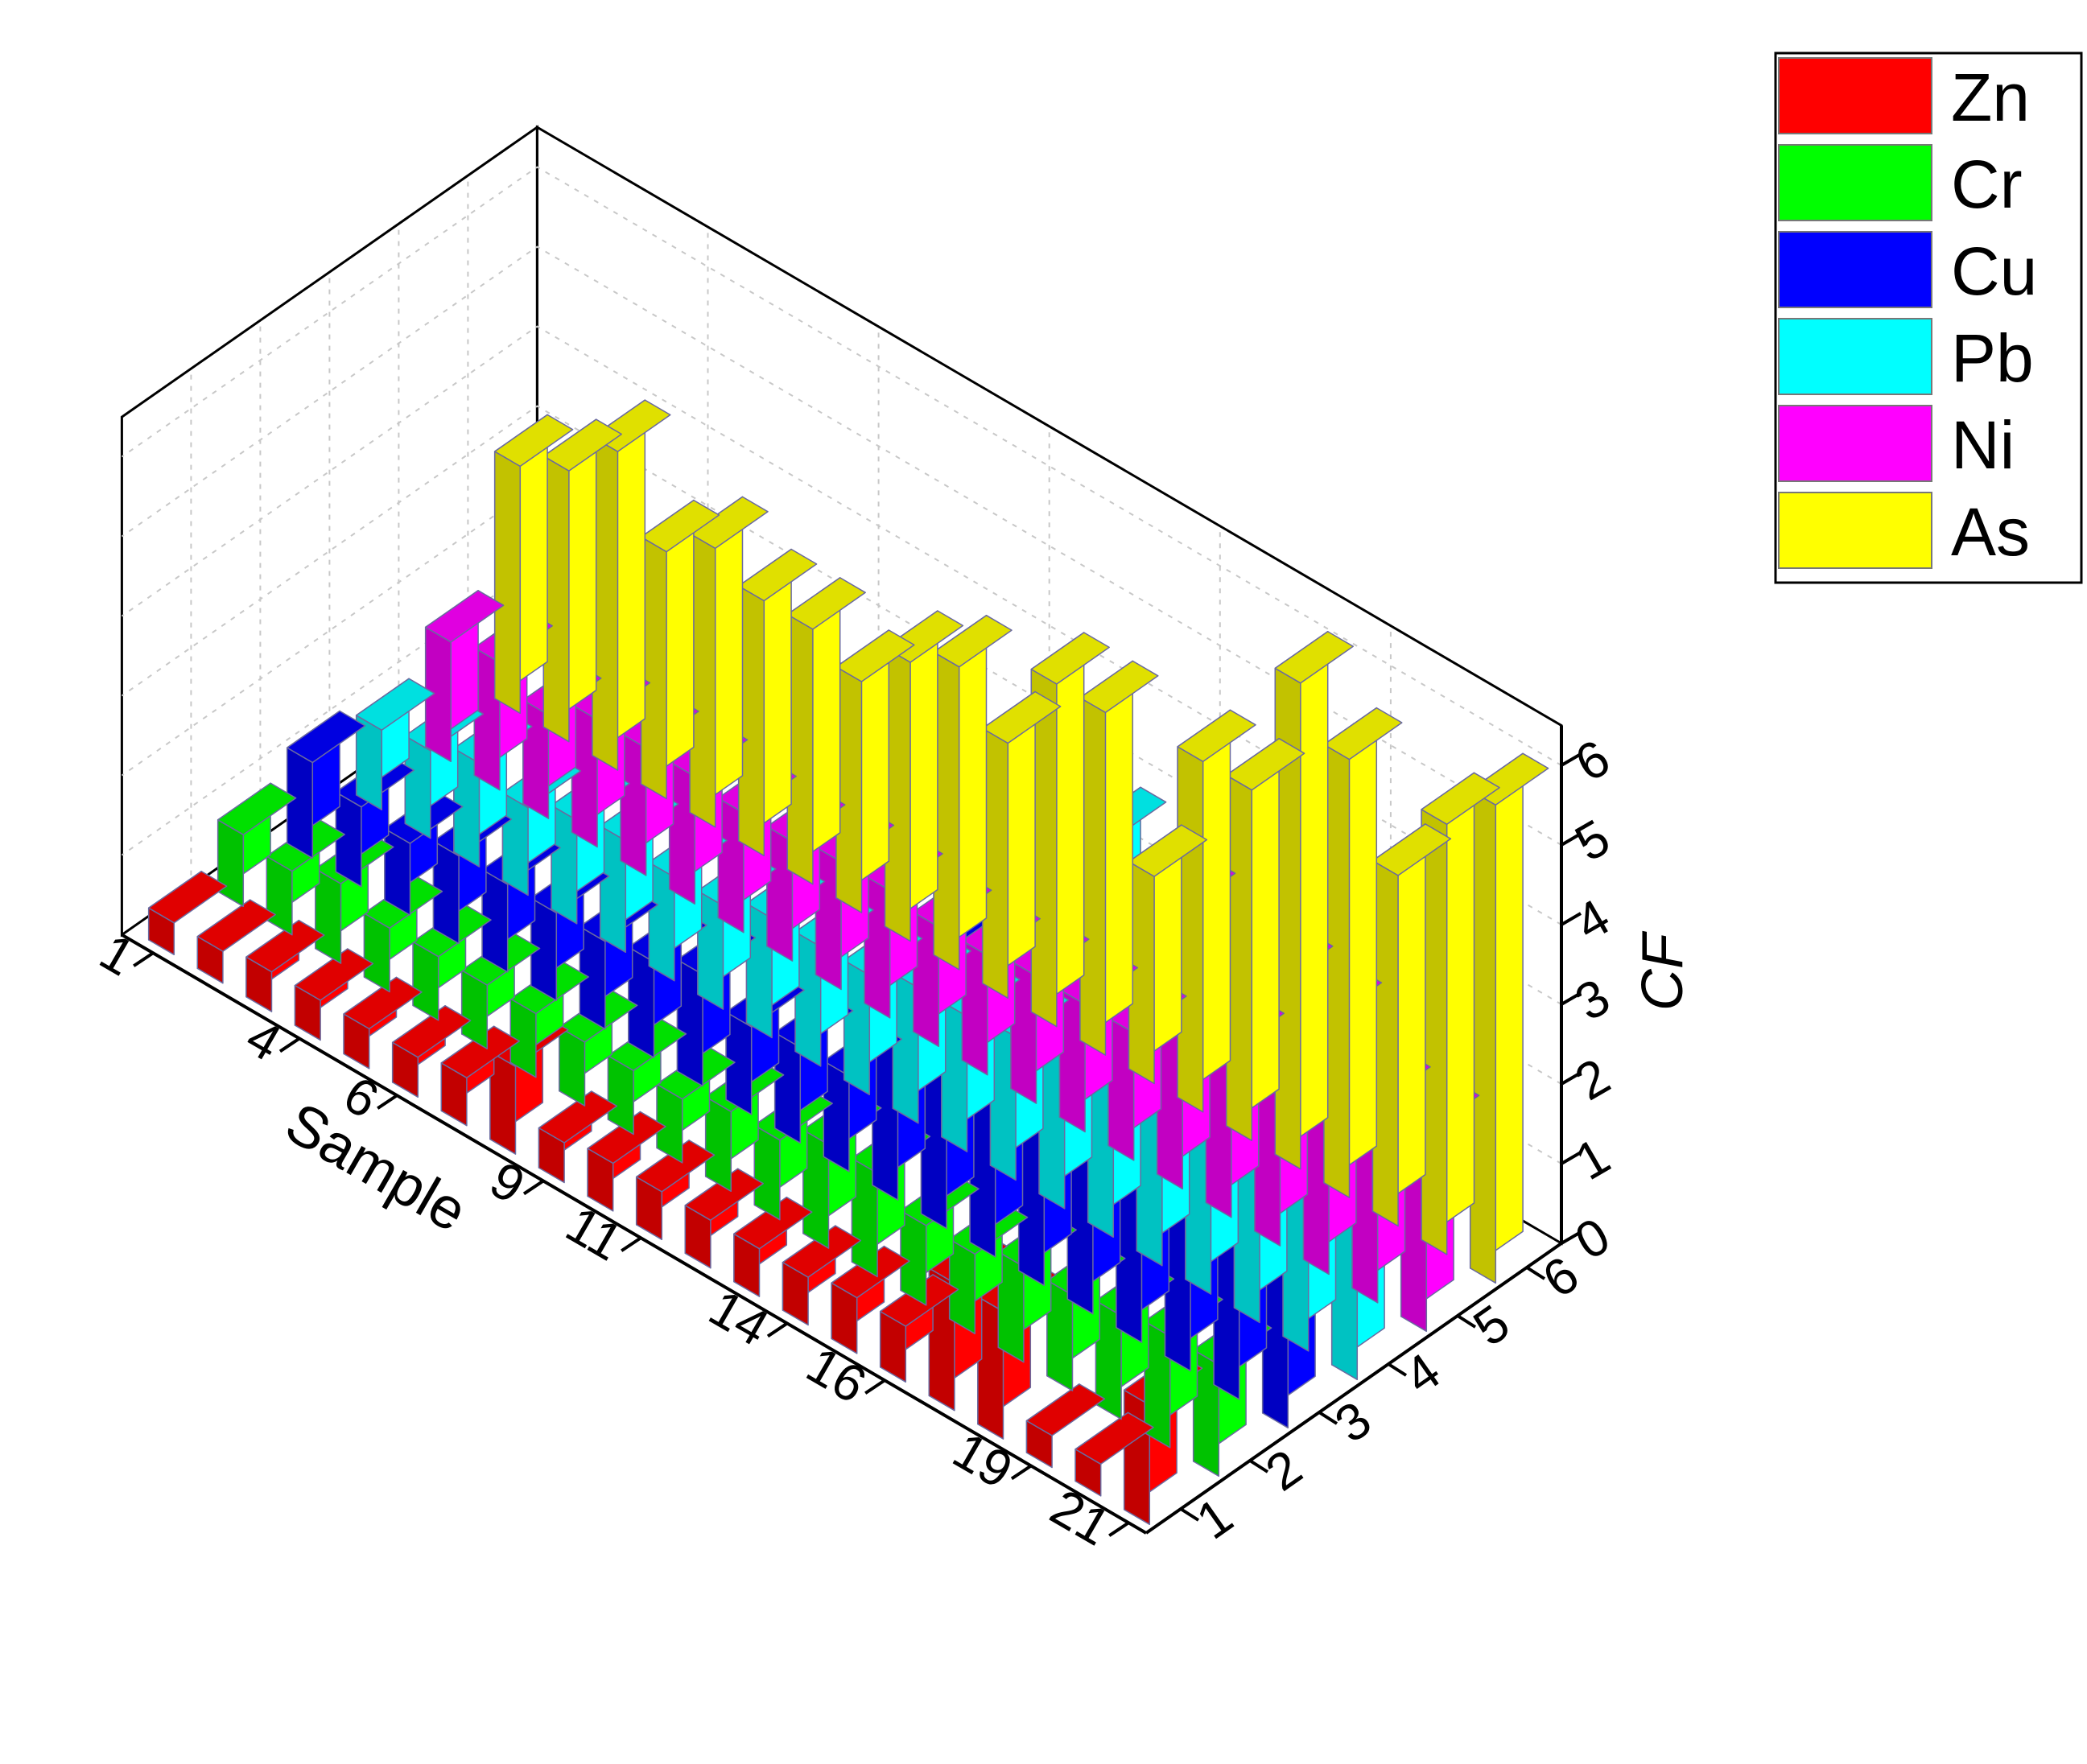 The width and height of the screenshot is (2087, 1764). I want to click on element-axis-line, so click(1354, 1388).